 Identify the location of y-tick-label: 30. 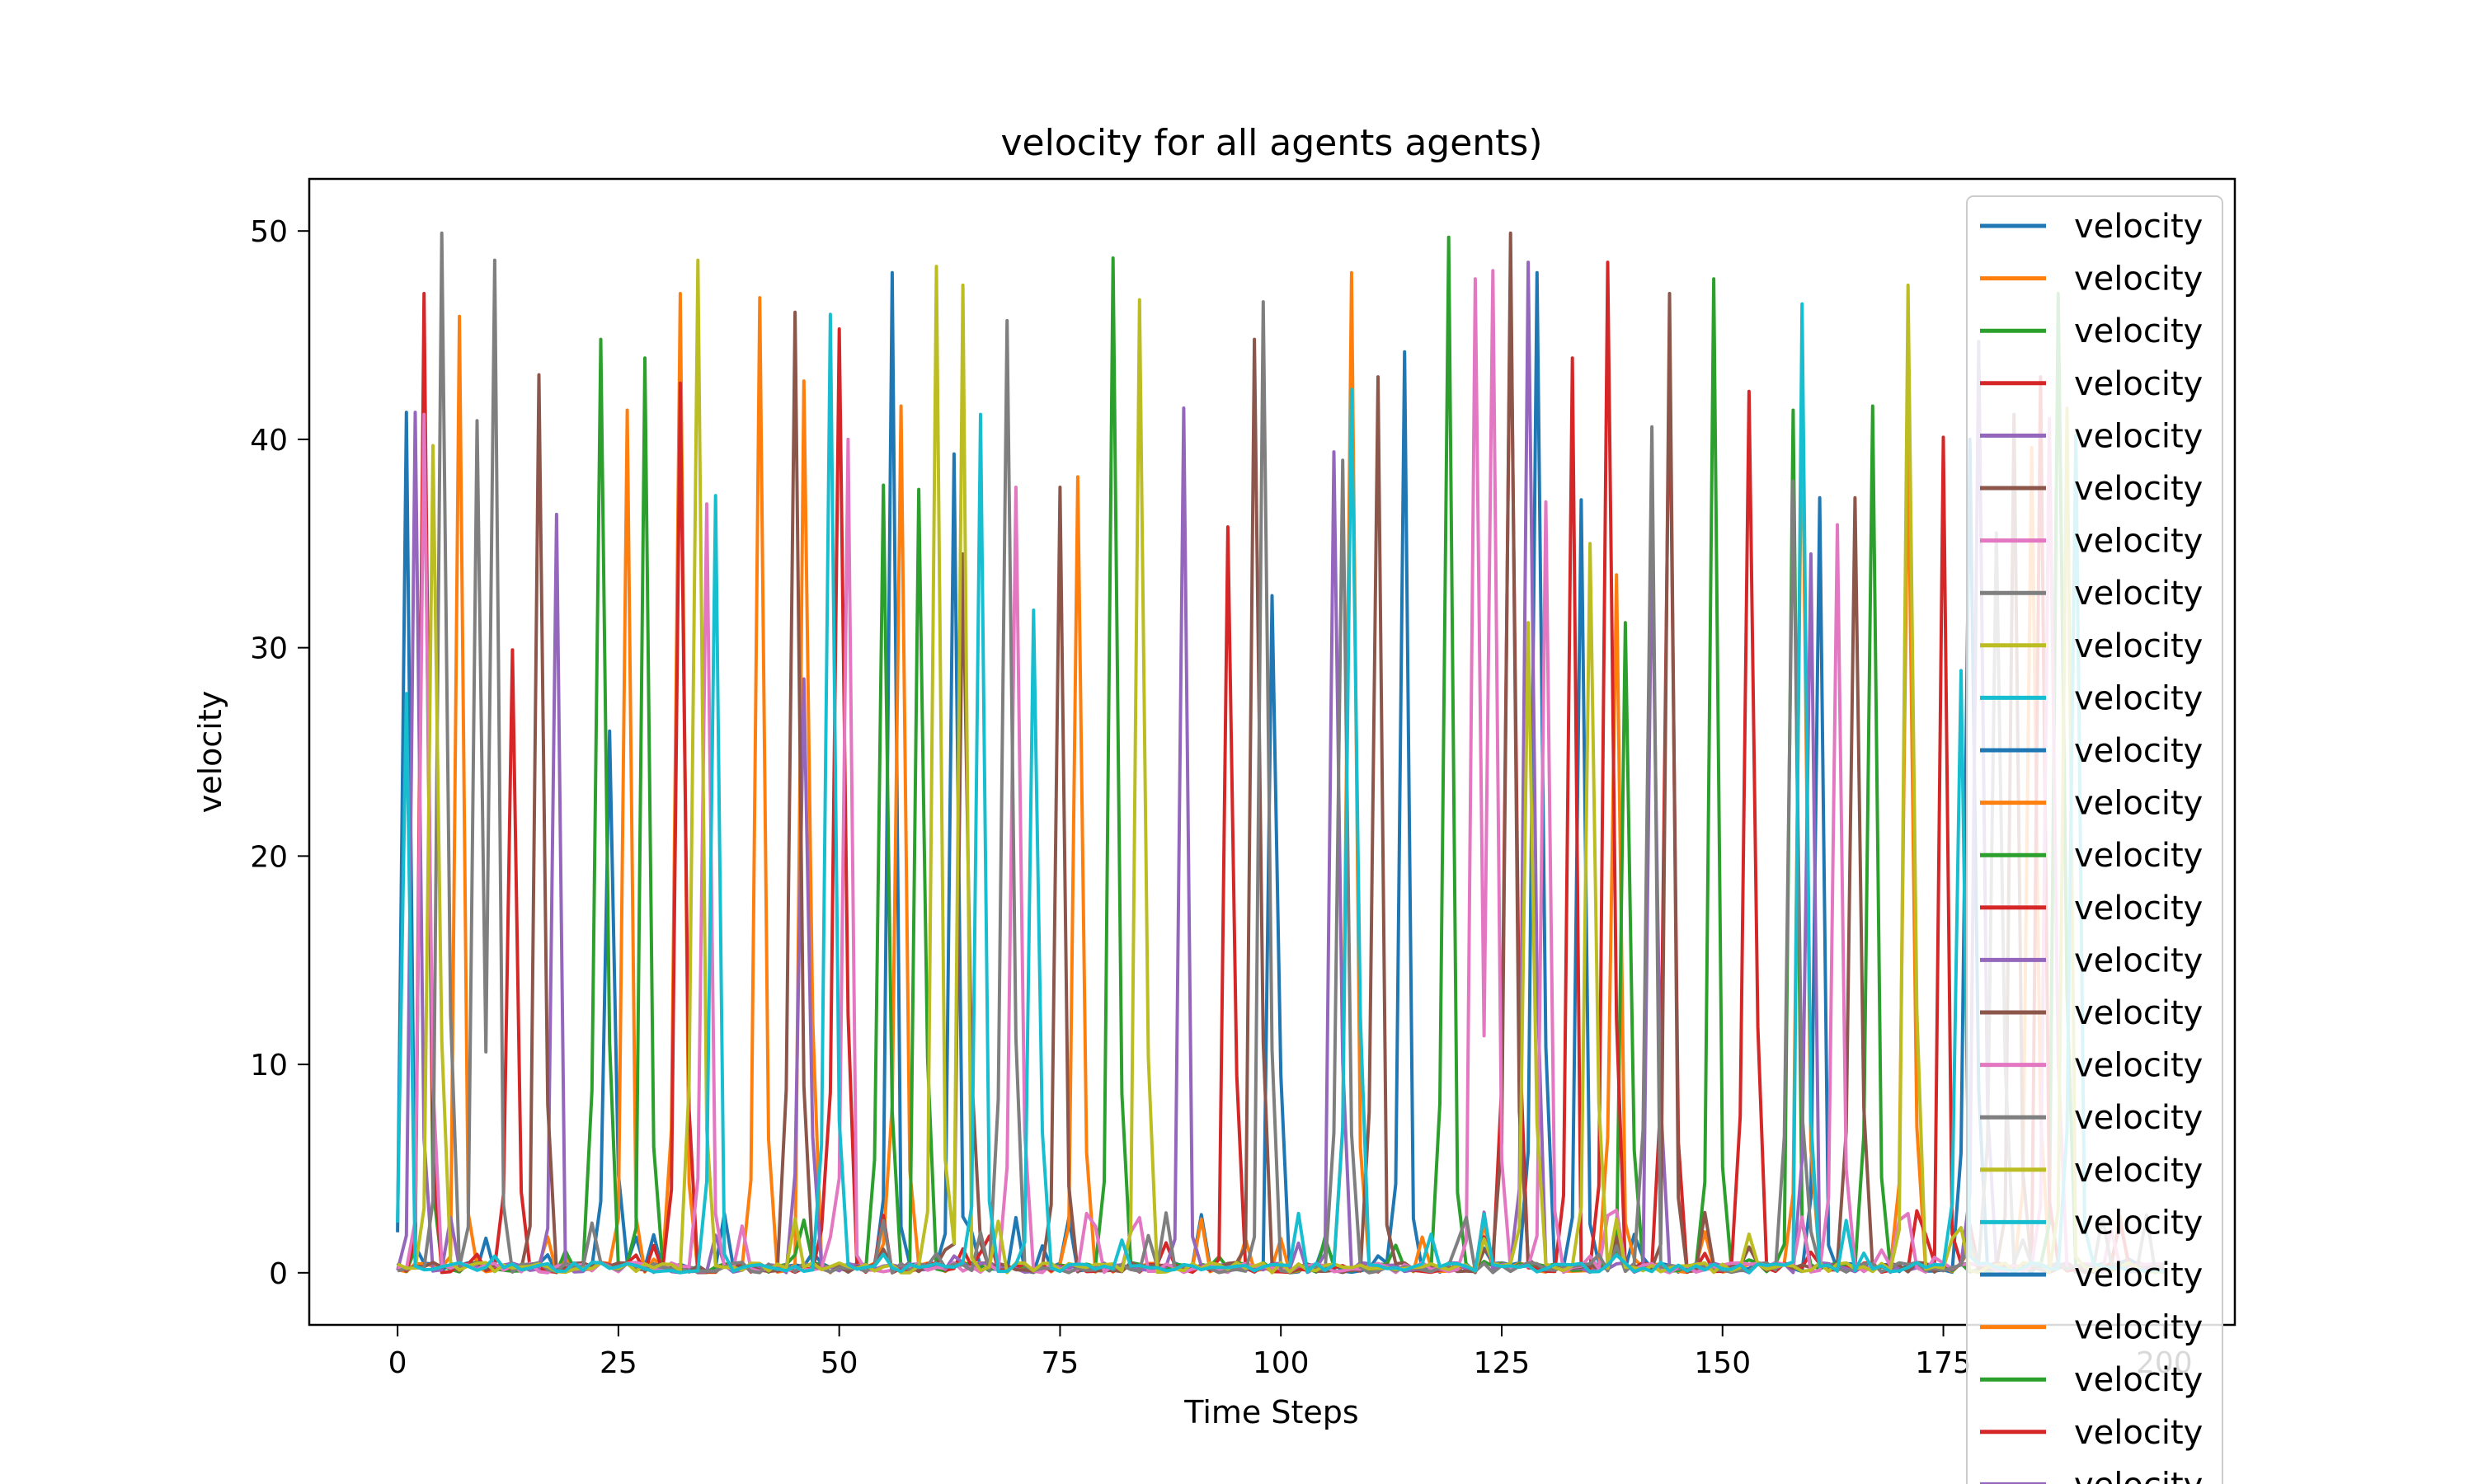
(269, 649).